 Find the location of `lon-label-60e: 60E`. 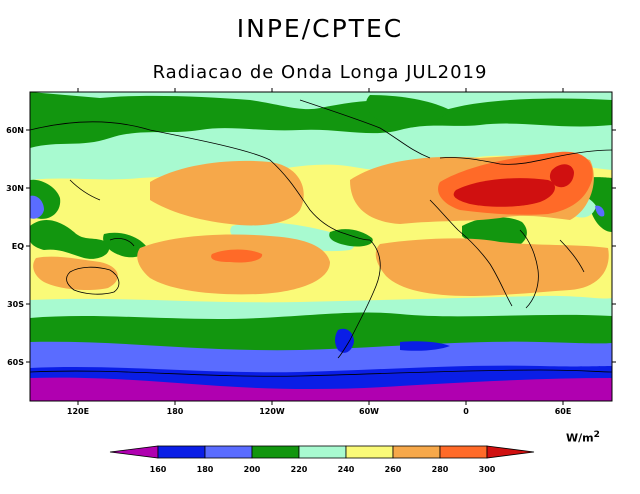

lon-label-60e: 60E is located at coordinates (563, 411).